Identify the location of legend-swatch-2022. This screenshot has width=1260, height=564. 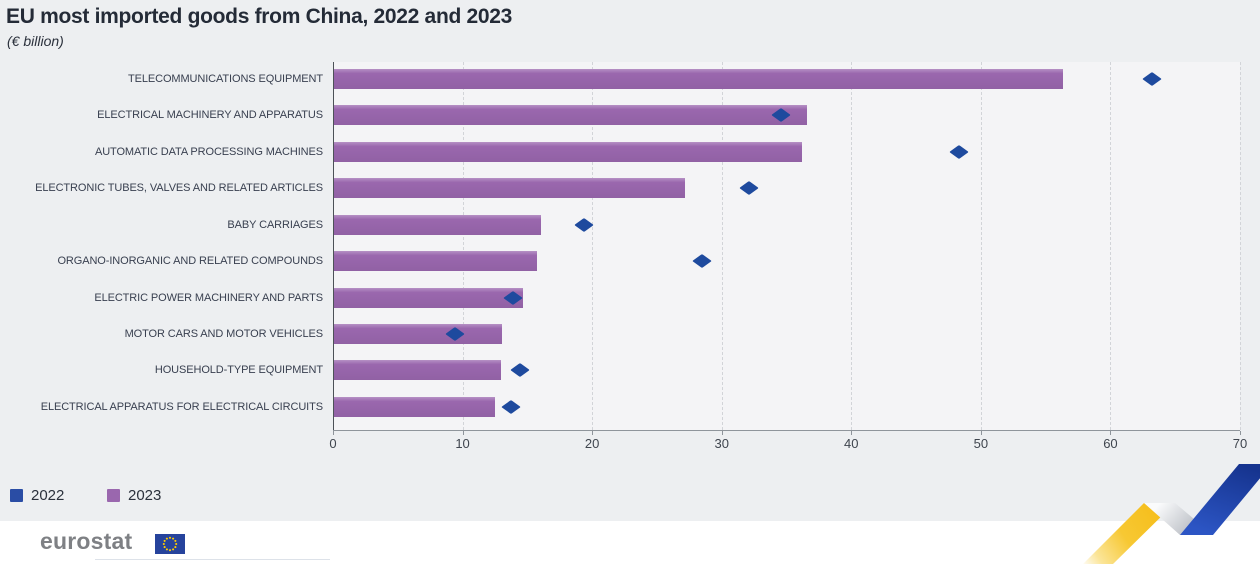
(16, 495).